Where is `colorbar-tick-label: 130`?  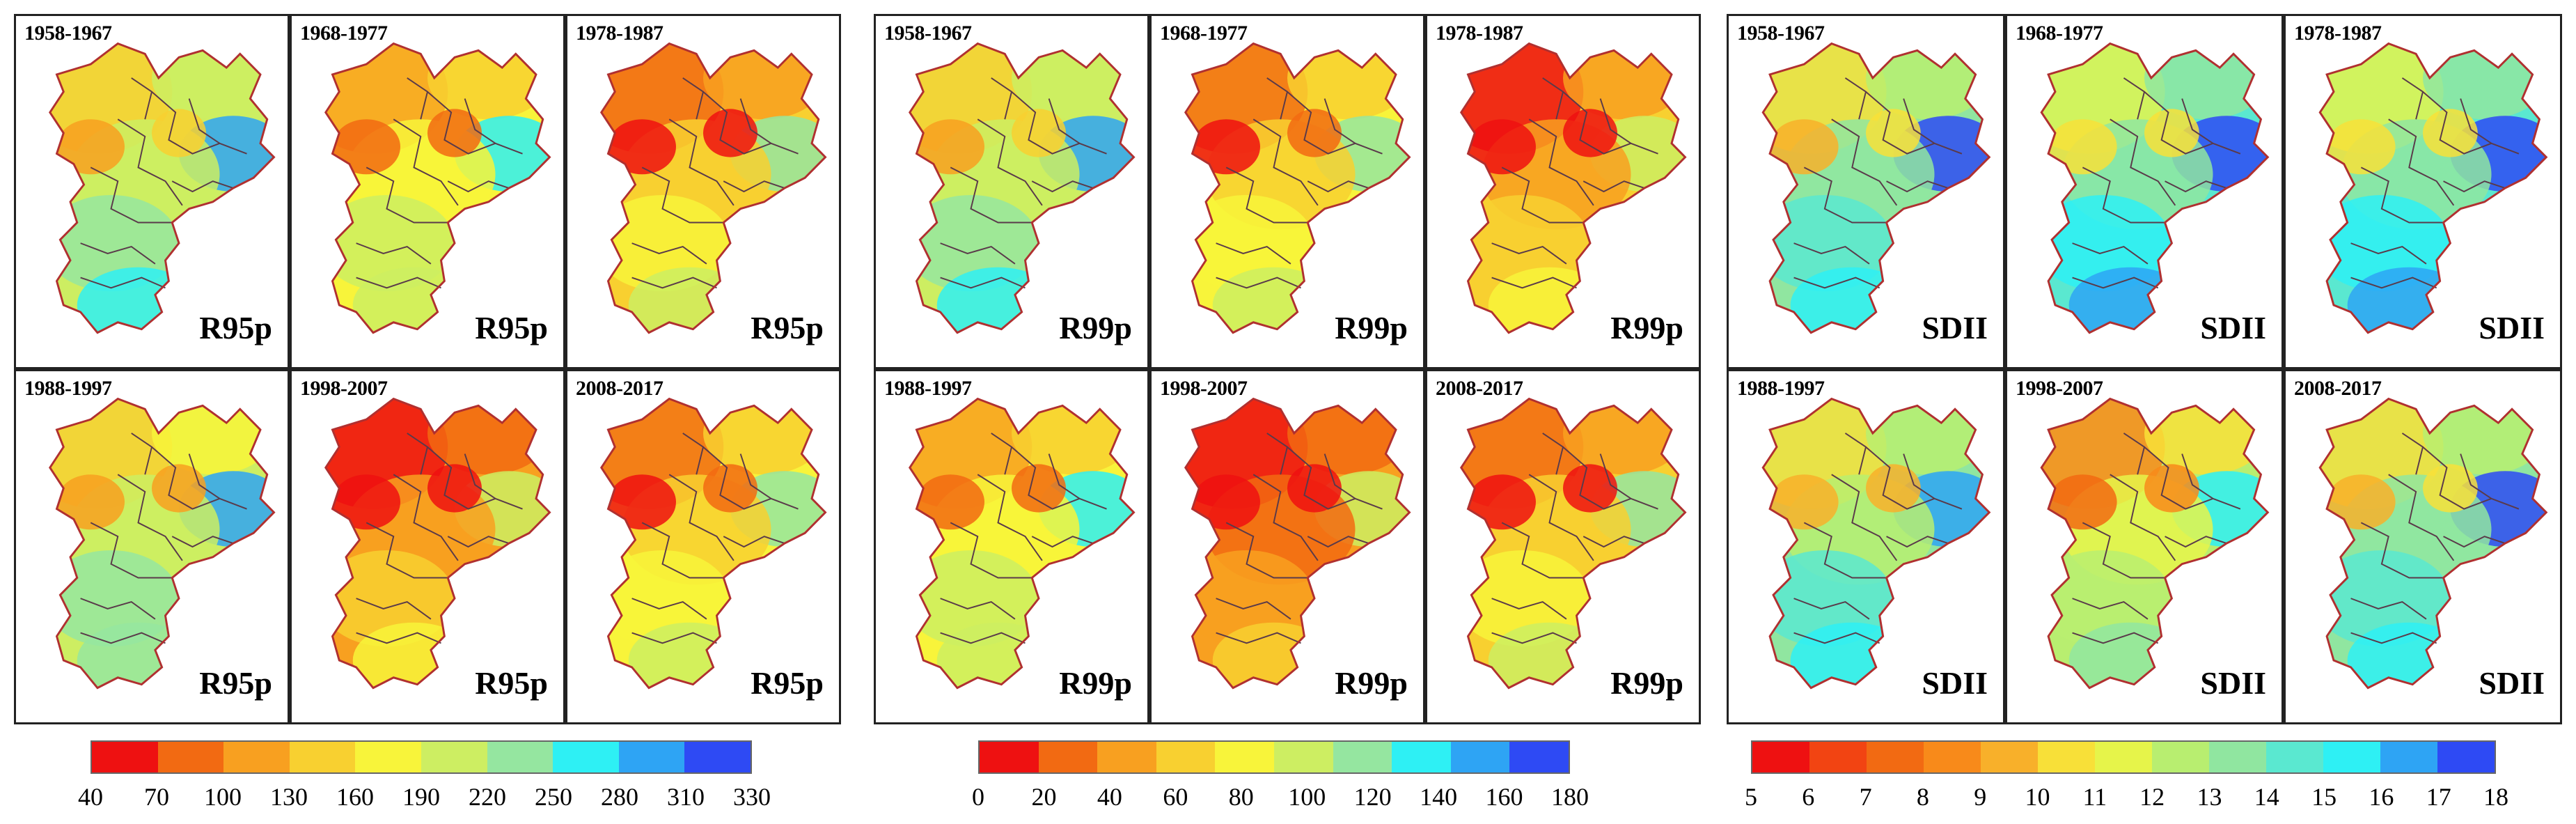 colorbar-tick-label: 130 is located at coordinates (289, 797).